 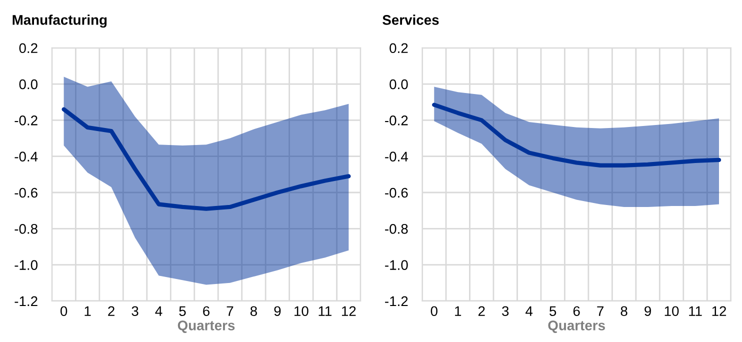 What do you see at coordinates (410, 19) in the screenshot?
I see `chart-title: Services` at bounding box center [410, 19].